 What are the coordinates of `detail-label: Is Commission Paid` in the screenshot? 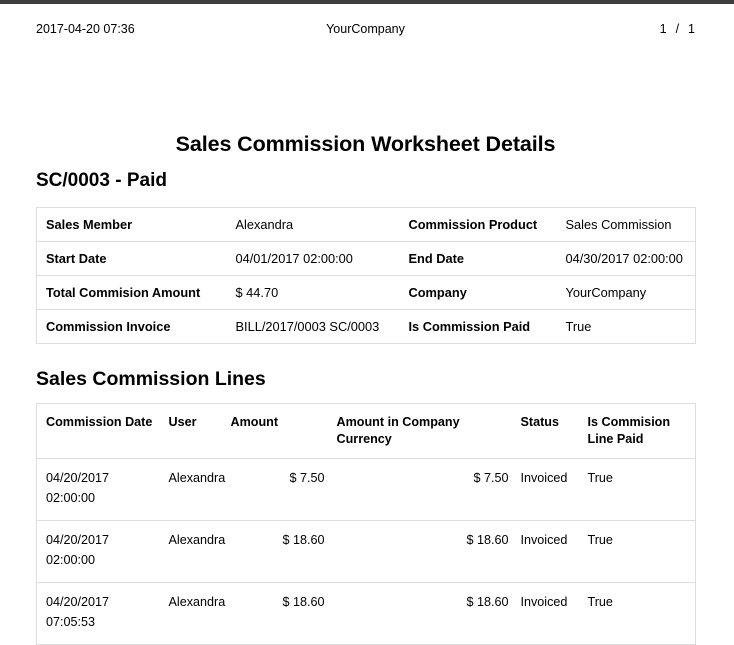 It's located at (479, 326).